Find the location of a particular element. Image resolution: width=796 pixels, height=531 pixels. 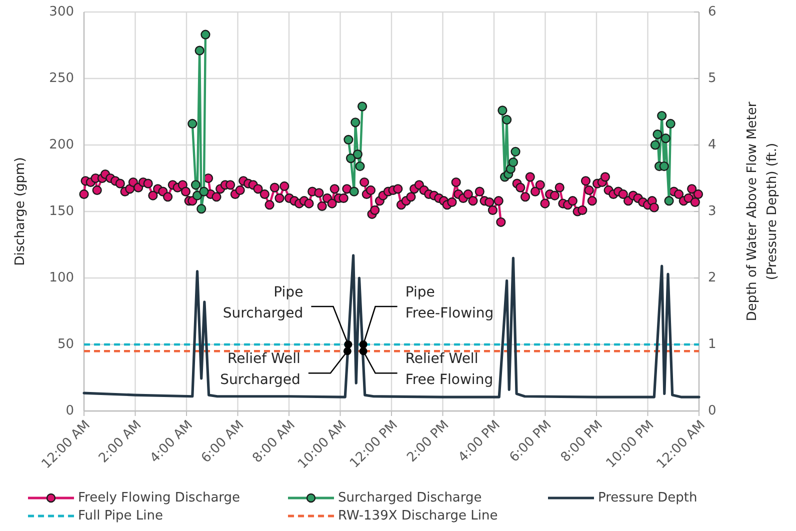

y-tick-label: 250 is located at coordinates (61, 78).